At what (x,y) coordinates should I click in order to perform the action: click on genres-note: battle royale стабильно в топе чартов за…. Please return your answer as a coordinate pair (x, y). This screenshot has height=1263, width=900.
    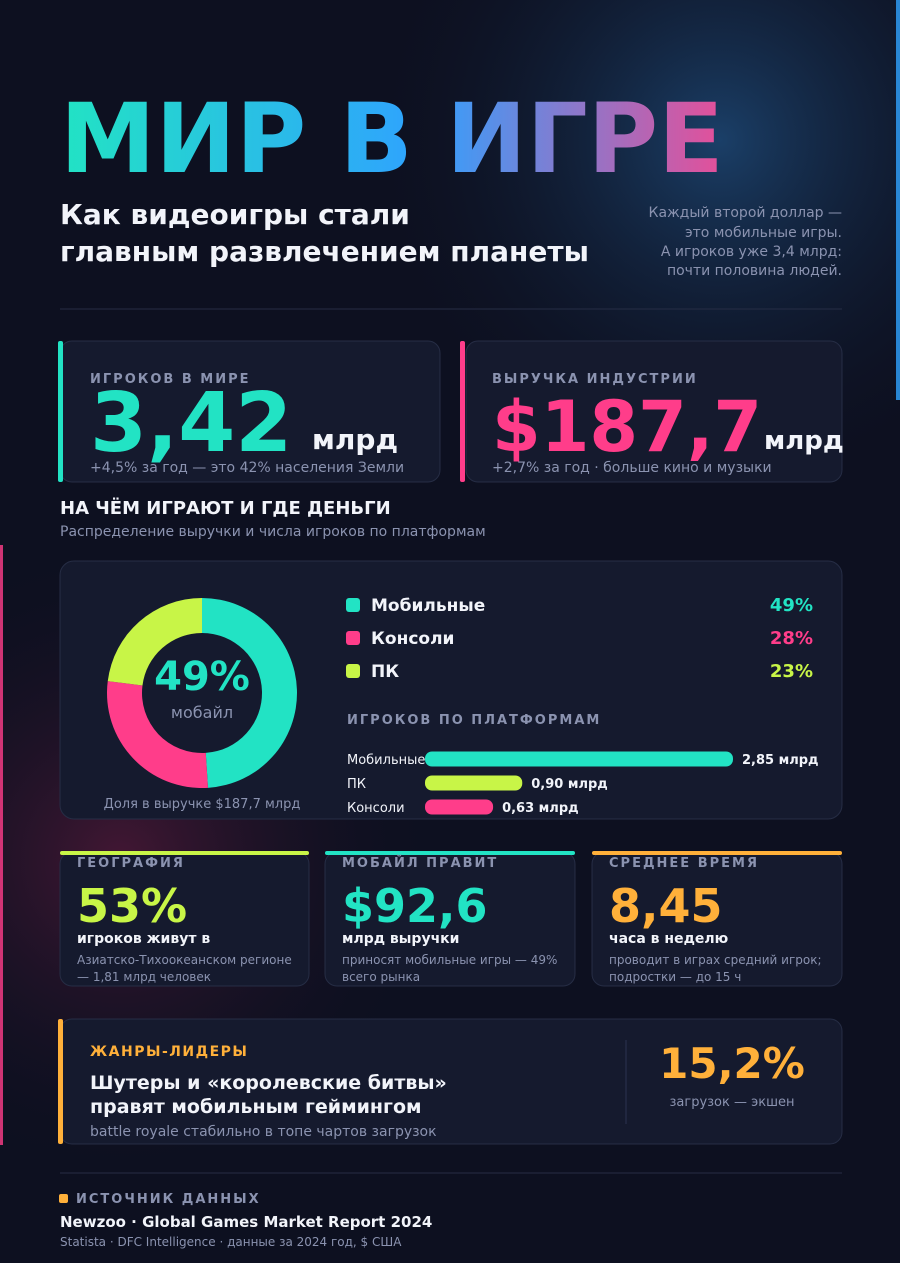
    Looking at the image, I should click on (263, 1132).